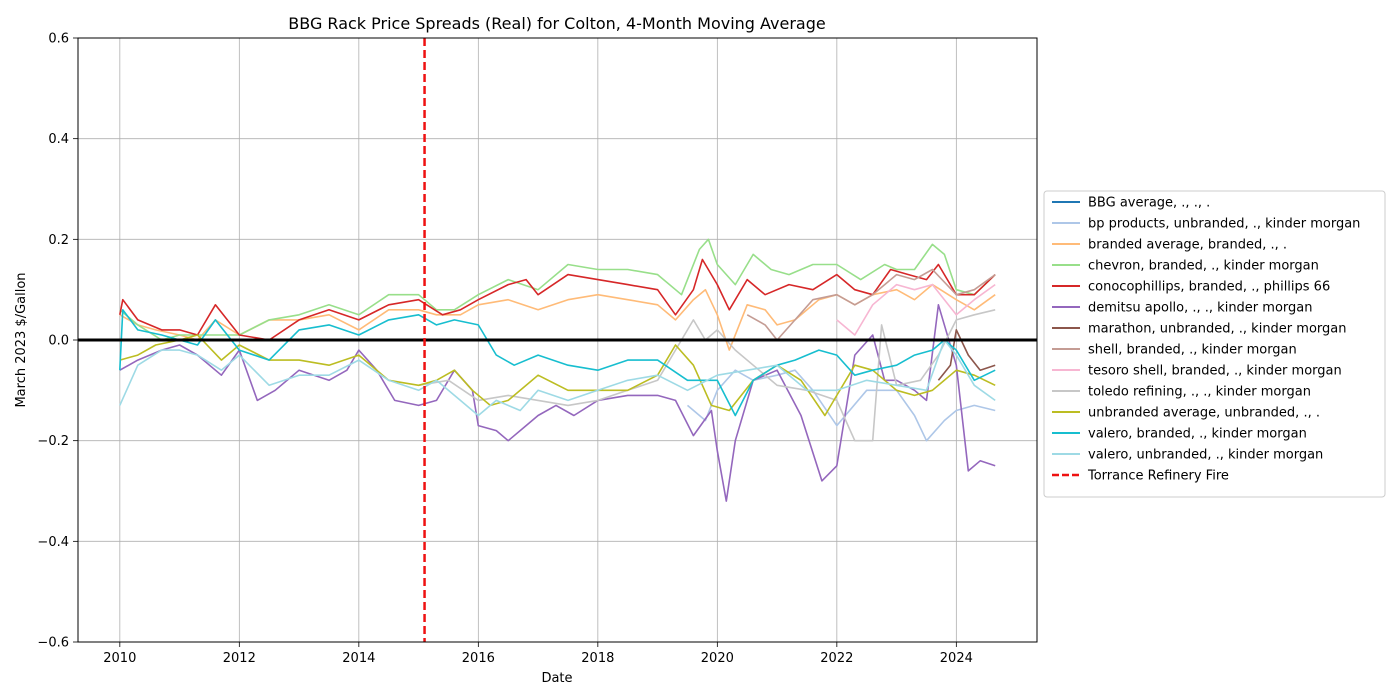 The height and width of the screenshot is (700, 1400). What do you see at coordinates (1187, 245) in the screenshot?
I see `legend-label: branded average, branded, ., .` at bounding box center [1187, 245].